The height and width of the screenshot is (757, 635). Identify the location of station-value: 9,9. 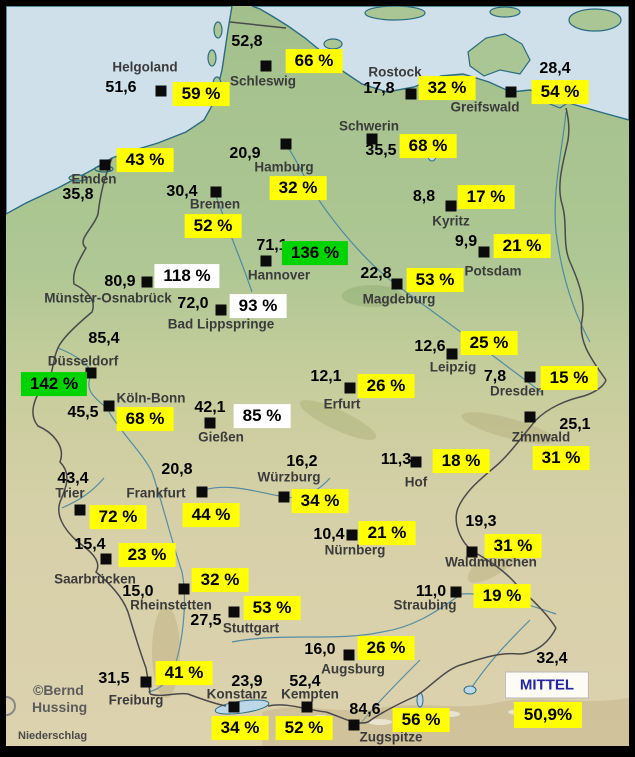
(466, 241).